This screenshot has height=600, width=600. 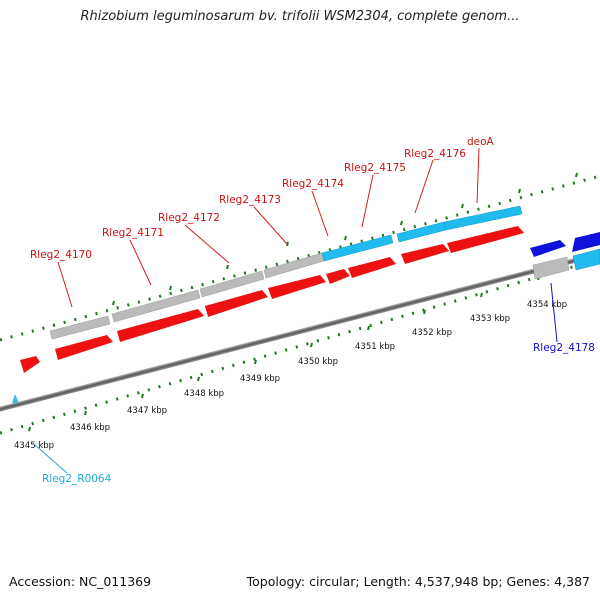 I want to click on scale-label: 4349 kbp, so click(x=260, y=379).